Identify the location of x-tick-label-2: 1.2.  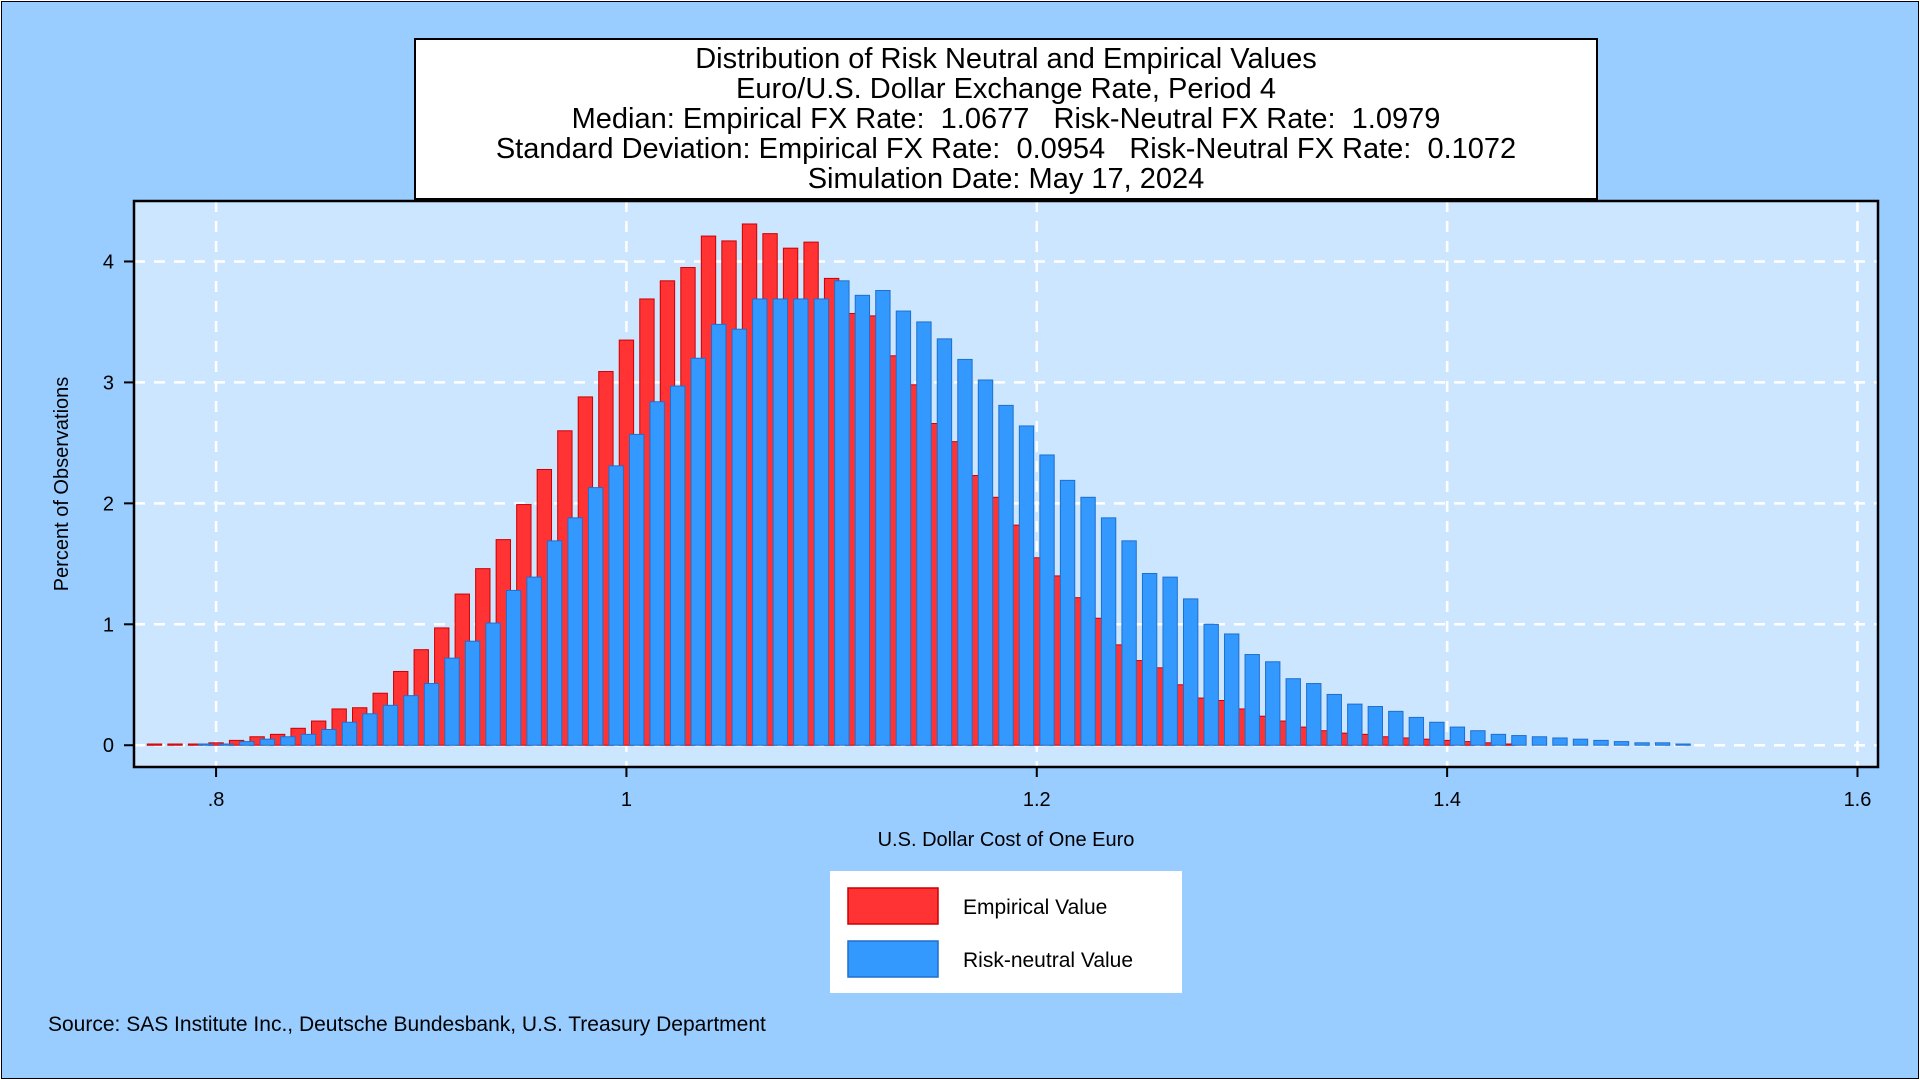
(1037, 800).